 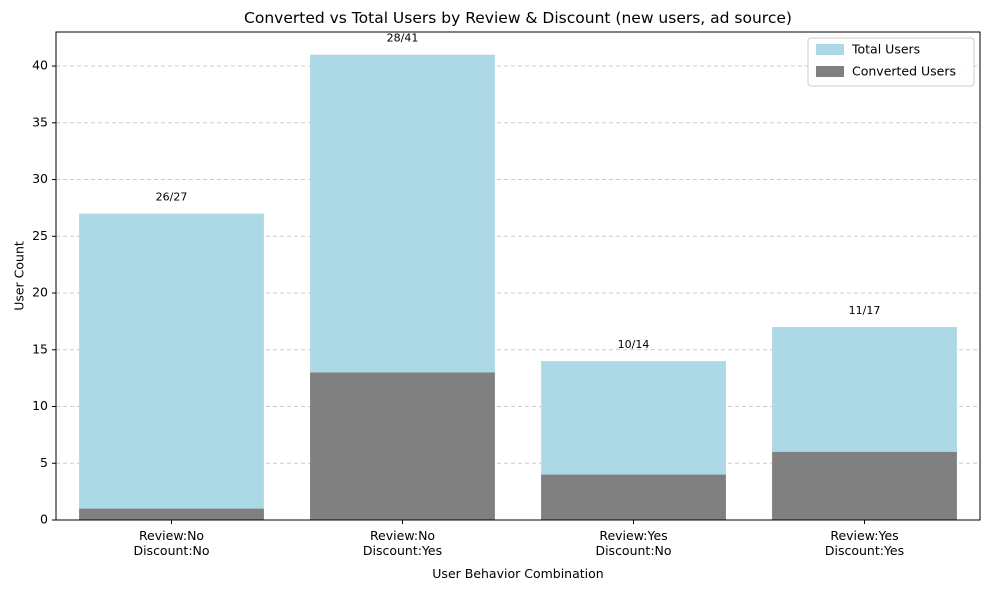 What do you see at coordinates (172, 197) in the screenshot?
I see `bar-value-label: 26/27` at bounding box center [172, 197].